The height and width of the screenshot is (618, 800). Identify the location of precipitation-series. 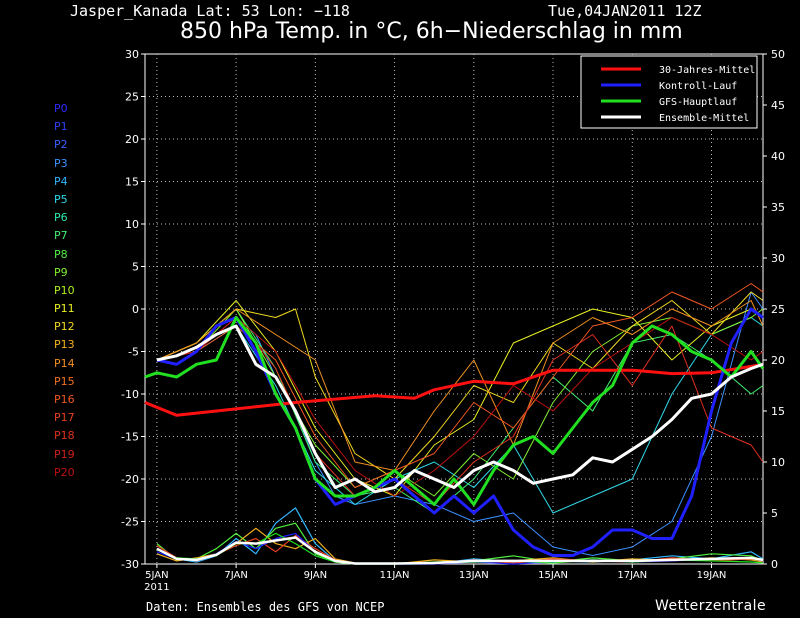
(460, 536).